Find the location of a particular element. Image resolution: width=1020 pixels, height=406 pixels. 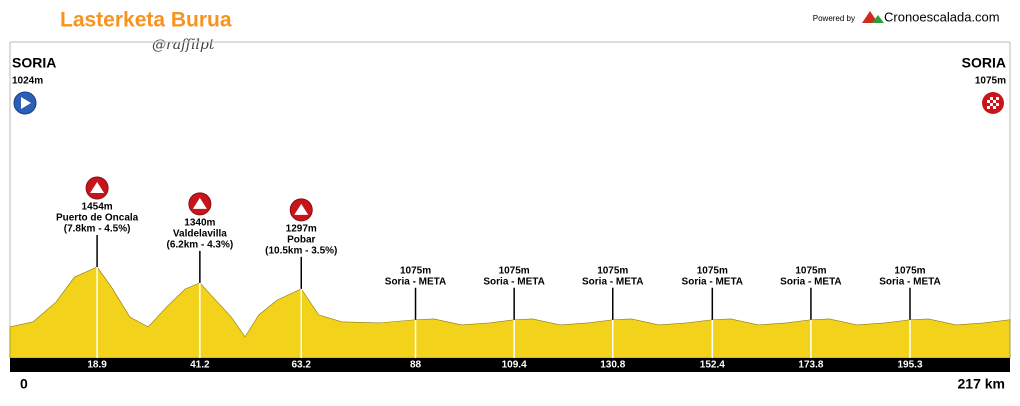

point-value-label: 1340m is located at coordinates (199, 223).